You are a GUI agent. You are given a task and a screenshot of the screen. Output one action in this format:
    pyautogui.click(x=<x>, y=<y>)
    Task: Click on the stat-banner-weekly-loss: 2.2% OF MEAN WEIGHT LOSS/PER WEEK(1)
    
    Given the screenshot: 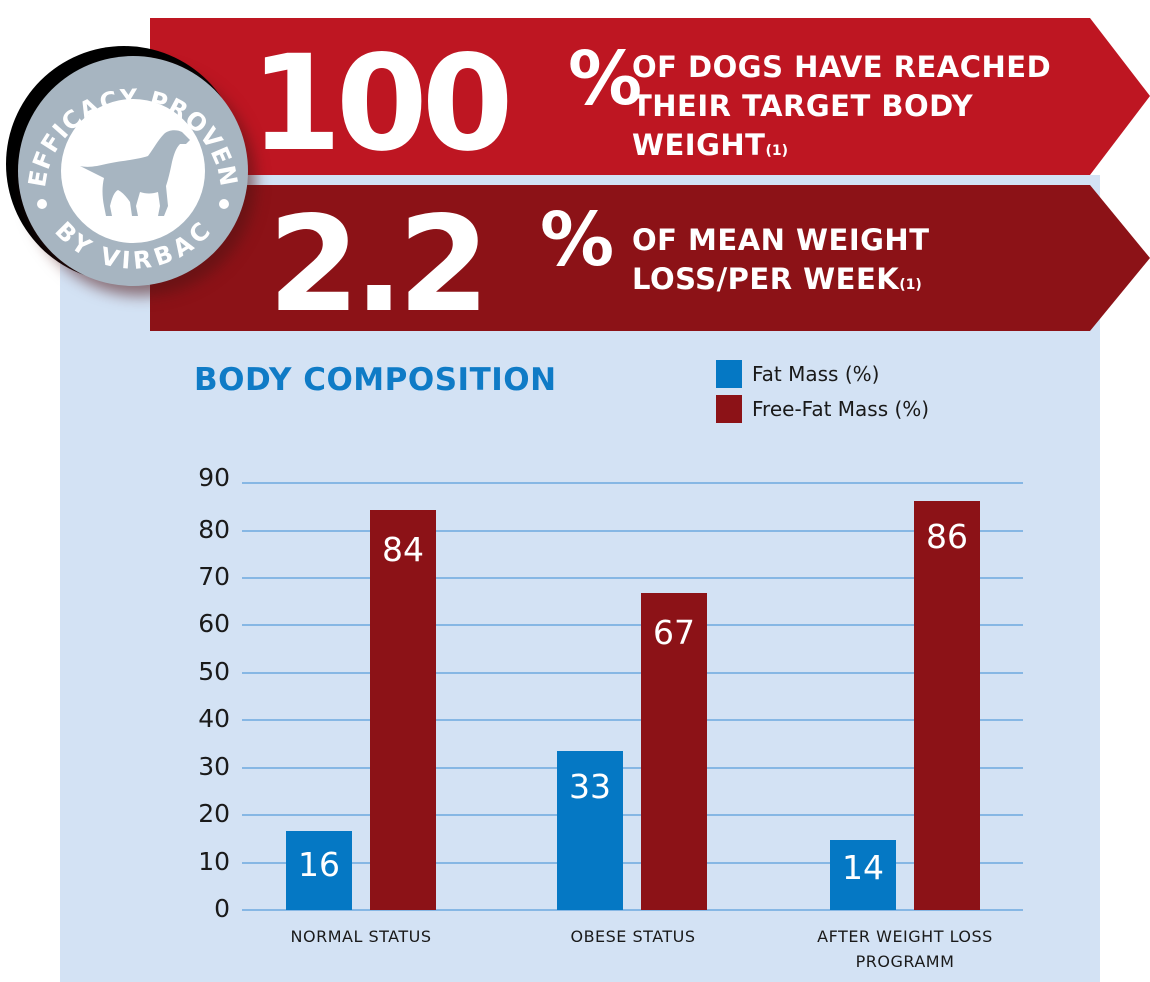 What is the action you would take?
    pyautogui.click(x=650, y=258)
    